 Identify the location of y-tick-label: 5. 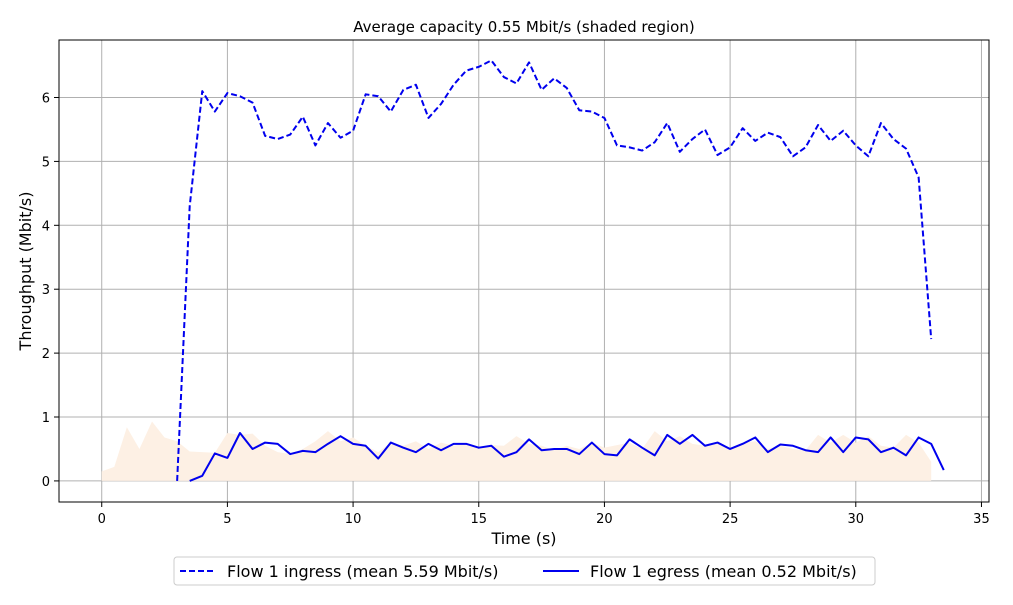
(46, 162).